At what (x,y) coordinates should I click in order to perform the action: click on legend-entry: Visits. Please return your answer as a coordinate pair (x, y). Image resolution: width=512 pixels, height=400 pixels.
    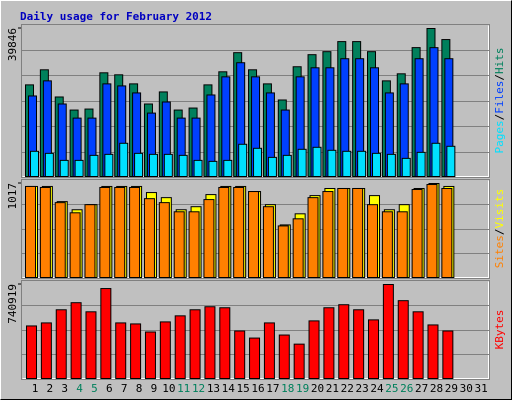
    Looking at the image, I should click on (499, 209).